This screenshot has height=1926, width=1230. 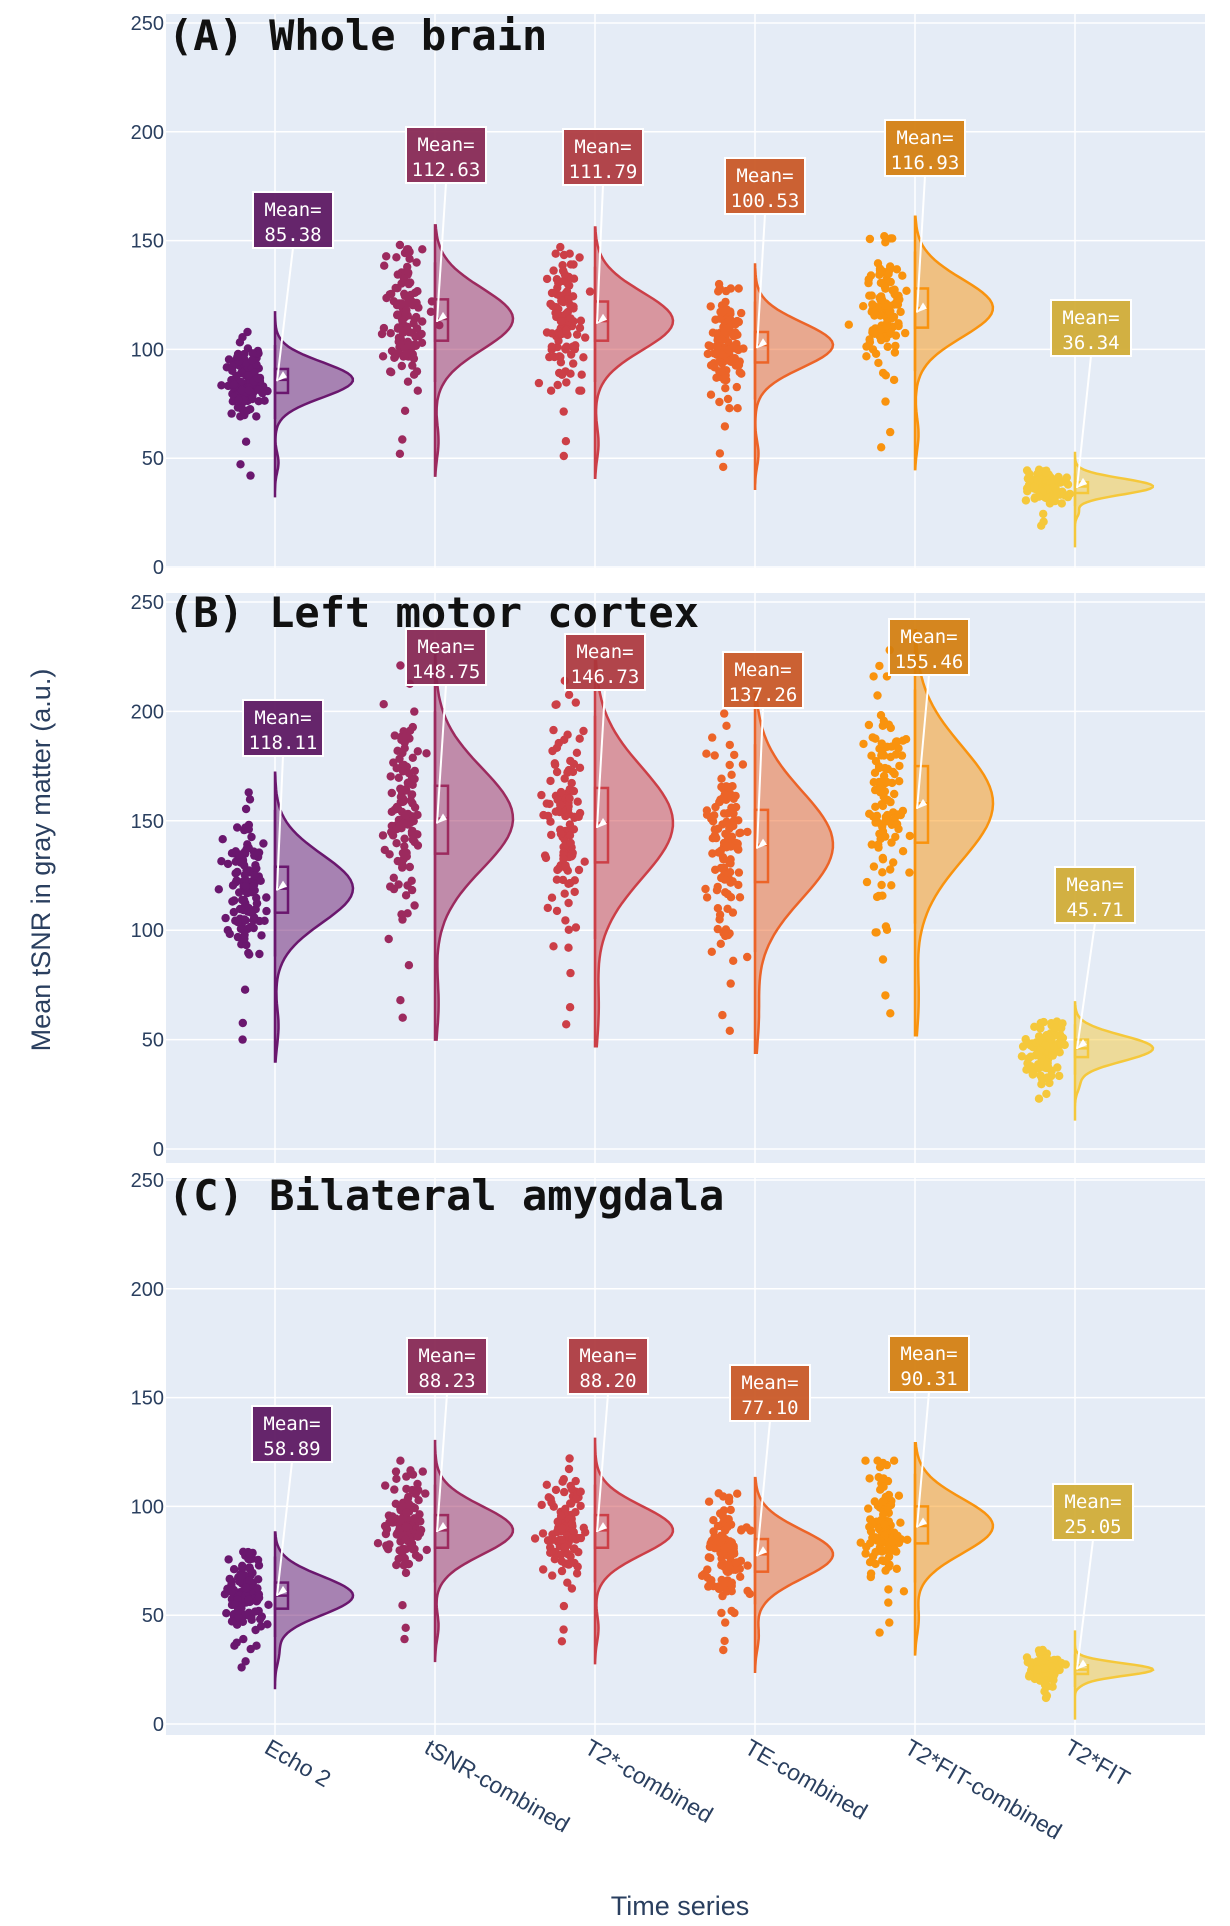 I want to click on annotation-label-5: Mean=, so click(x=1092, y=1502).